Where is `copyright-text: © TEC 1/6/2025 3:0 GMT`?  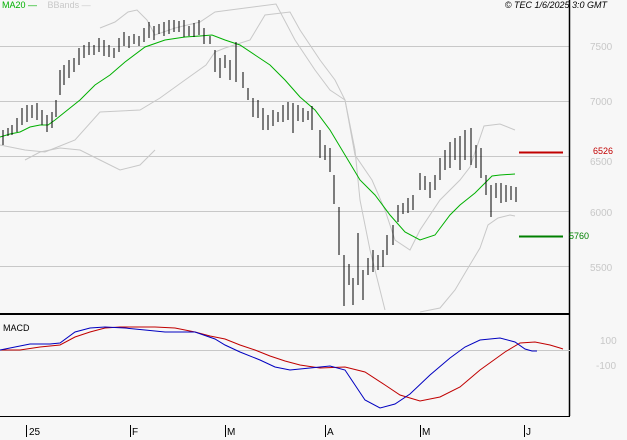 copyright-text: © TEC 1/6/2025 3:0 GMT is located at coordinates (555, 5).